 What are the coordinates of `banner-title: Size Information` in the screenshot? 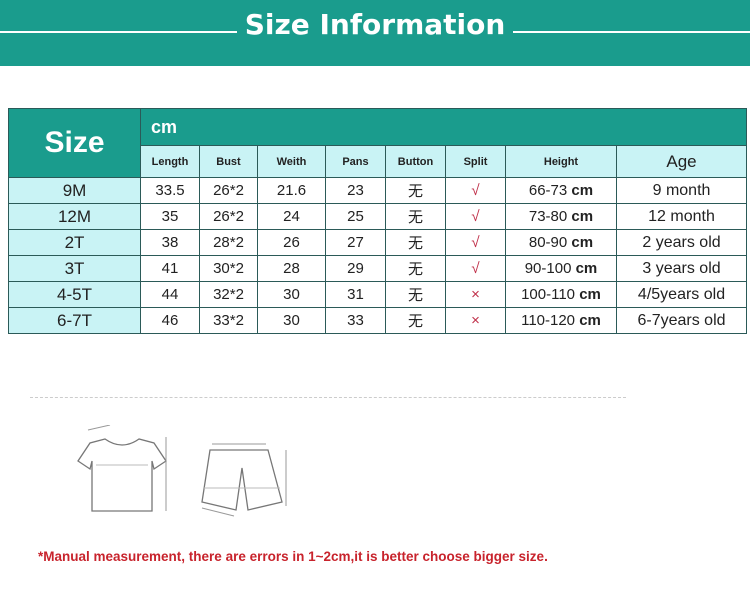 It's located at (375, 24).